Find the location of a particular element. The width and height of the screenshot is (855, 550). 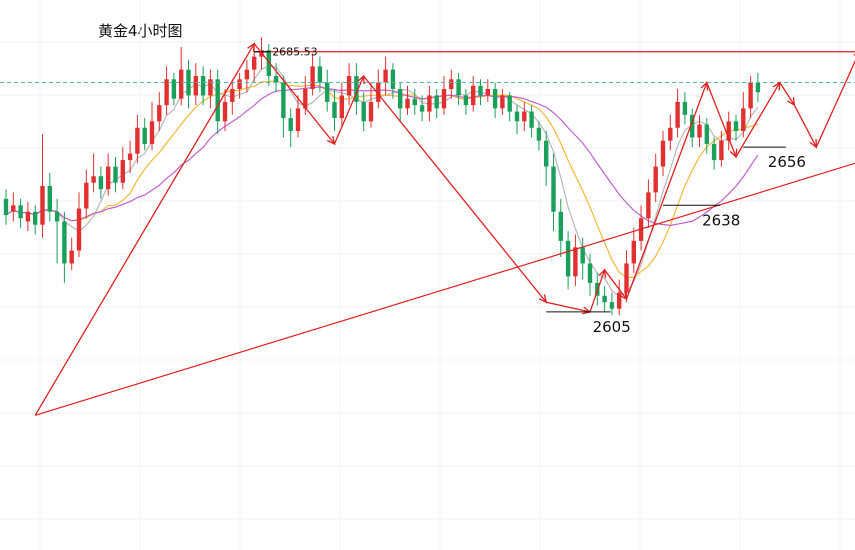

support-label: 2656 is located at coordinates (787, 162).